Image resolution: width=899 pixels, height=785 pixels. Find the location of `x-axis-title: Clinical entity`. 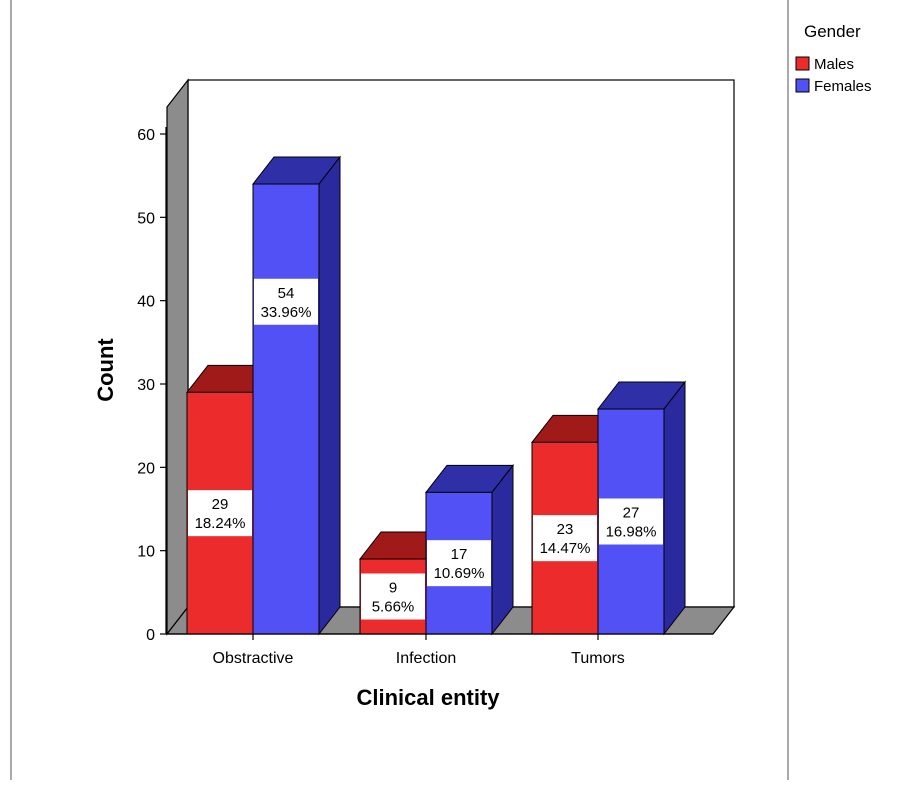

x-axis-title: Clinical entity is located at coordinates (428, 697).